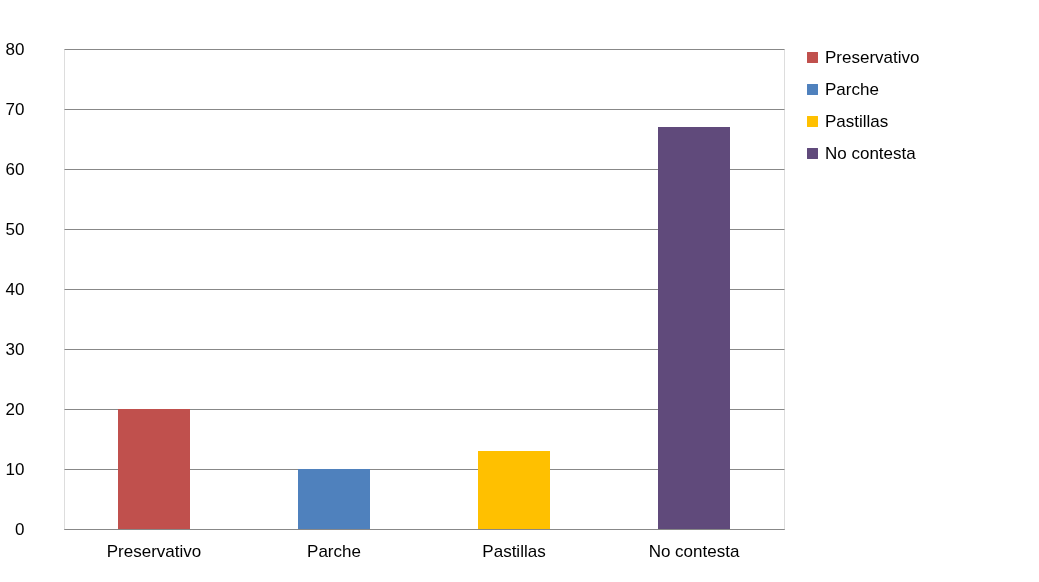 The width and height of the screenshot is (1039, 582). Describe the element at coordinates (20, 529) in the screenshot. I see `y-tick-label: 0` at that location.